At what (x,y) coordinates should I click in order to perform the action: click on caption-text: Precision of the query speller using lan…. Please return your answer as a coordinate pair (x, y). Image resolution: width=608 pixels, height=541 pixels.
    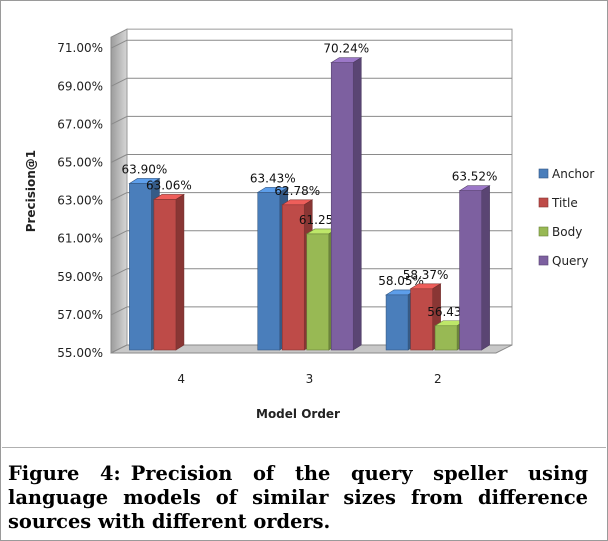
    Looking at the image, I should click on (298, 497).